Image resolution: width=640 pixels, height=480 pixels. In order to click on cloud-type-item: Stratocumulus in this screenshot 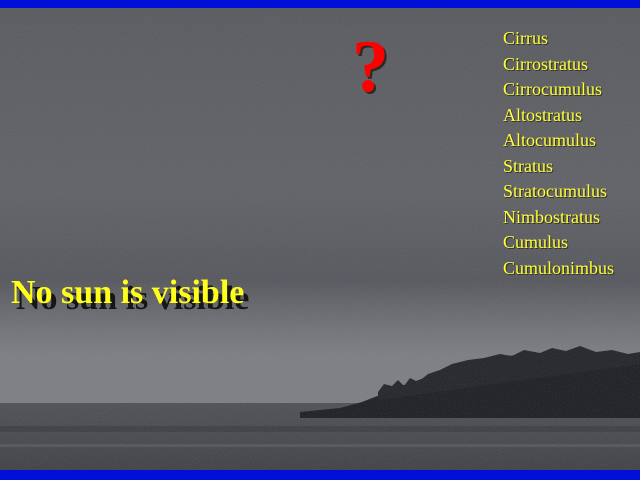, I will do `click(555, 191)`.